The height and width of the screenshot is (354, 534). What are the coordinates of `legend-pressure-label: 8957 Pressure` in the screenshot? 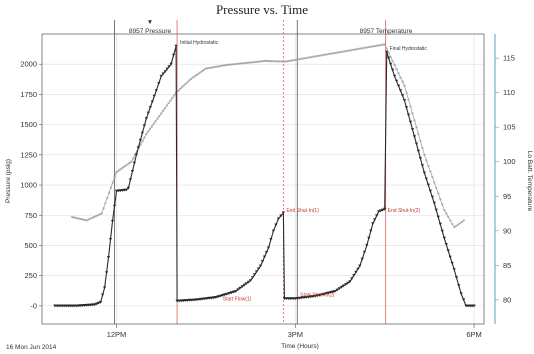 It's located at (150, 31).